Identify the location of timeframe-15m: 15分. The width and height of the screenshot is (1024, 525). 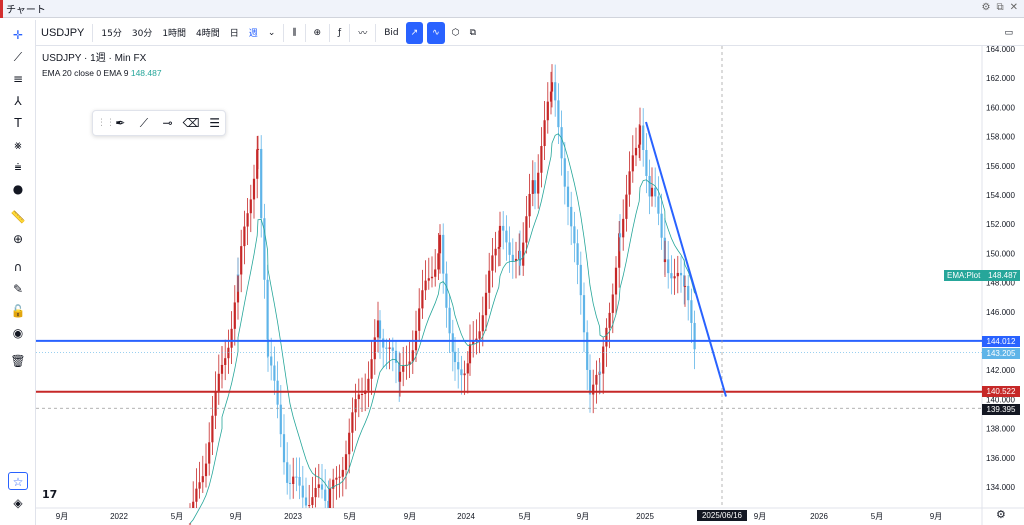
(111, 34).